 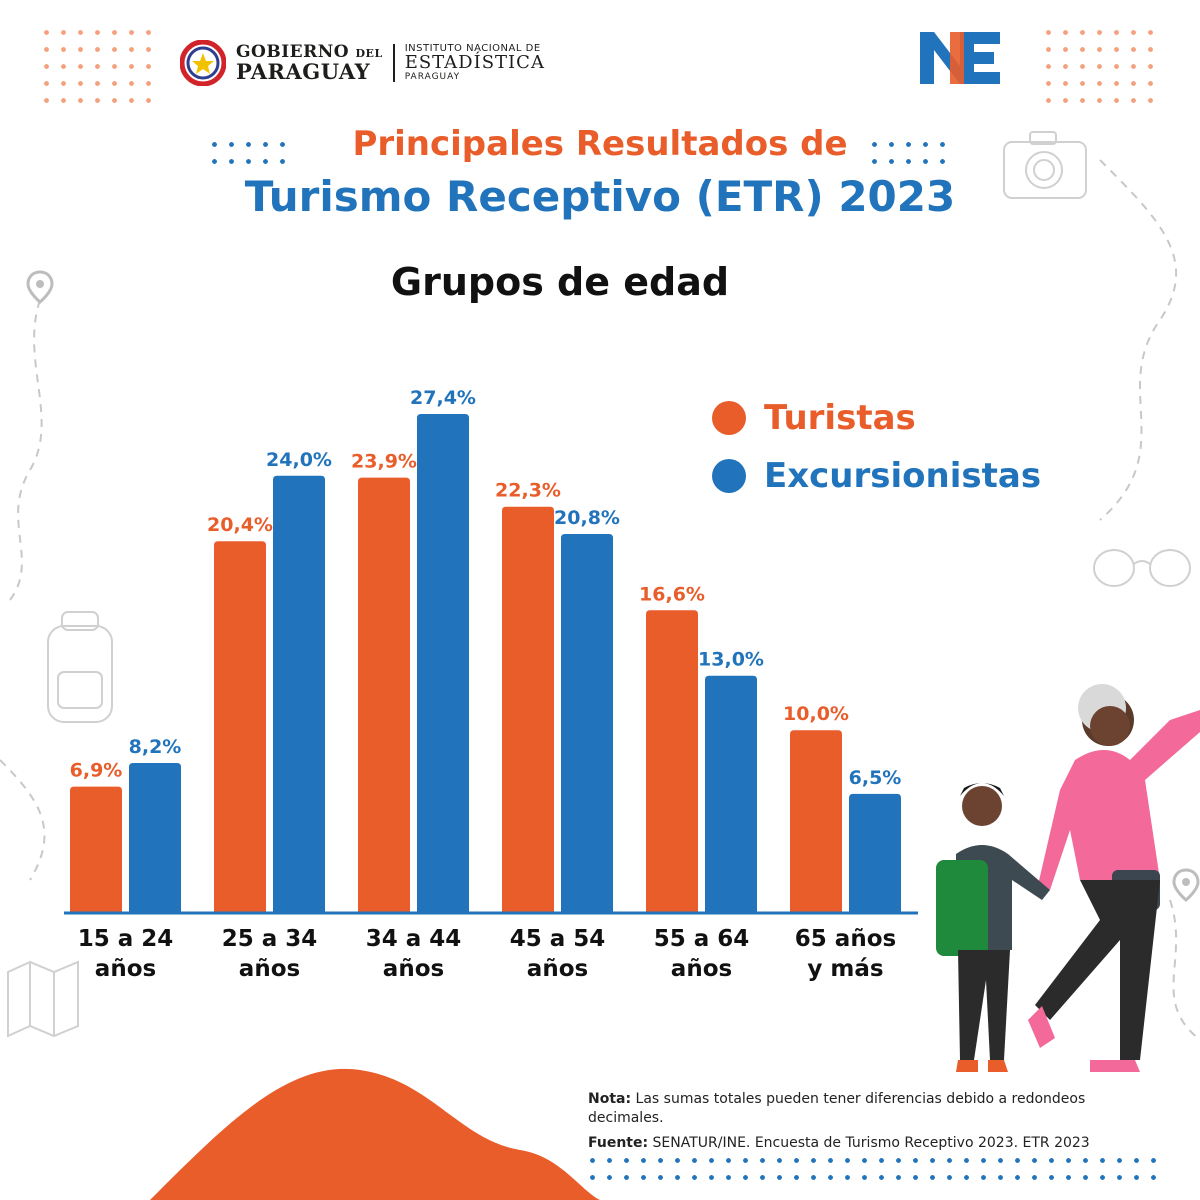 I want to click on paraguay-seal-icon, so click(x=203, y=63).